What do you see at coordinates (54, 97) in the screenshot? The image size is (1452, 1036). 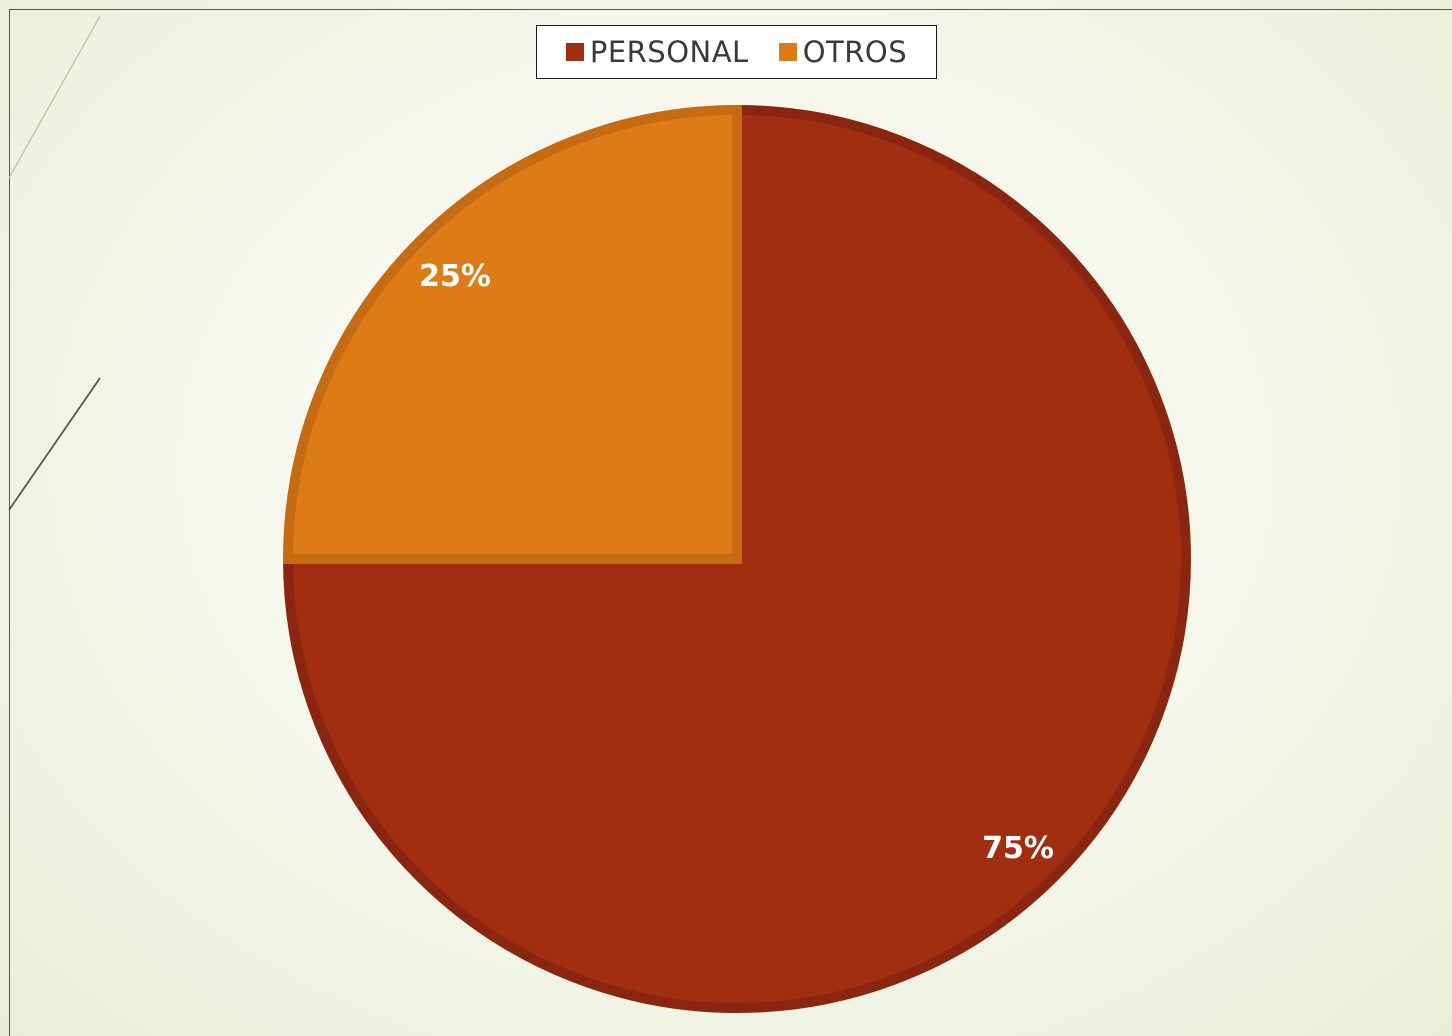 I see `decorative-line-thin` at bounding box center [54, 97].